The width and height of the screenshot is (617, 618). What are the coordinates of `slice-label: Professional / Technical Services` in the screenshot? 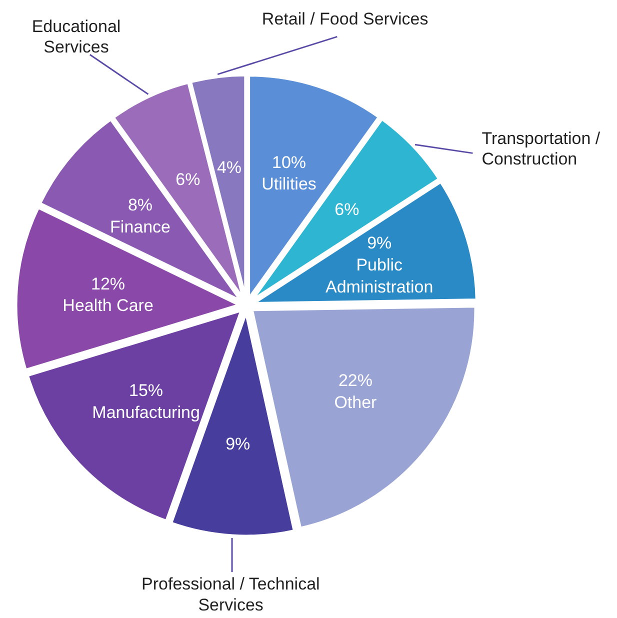 It's located at (231, 594).